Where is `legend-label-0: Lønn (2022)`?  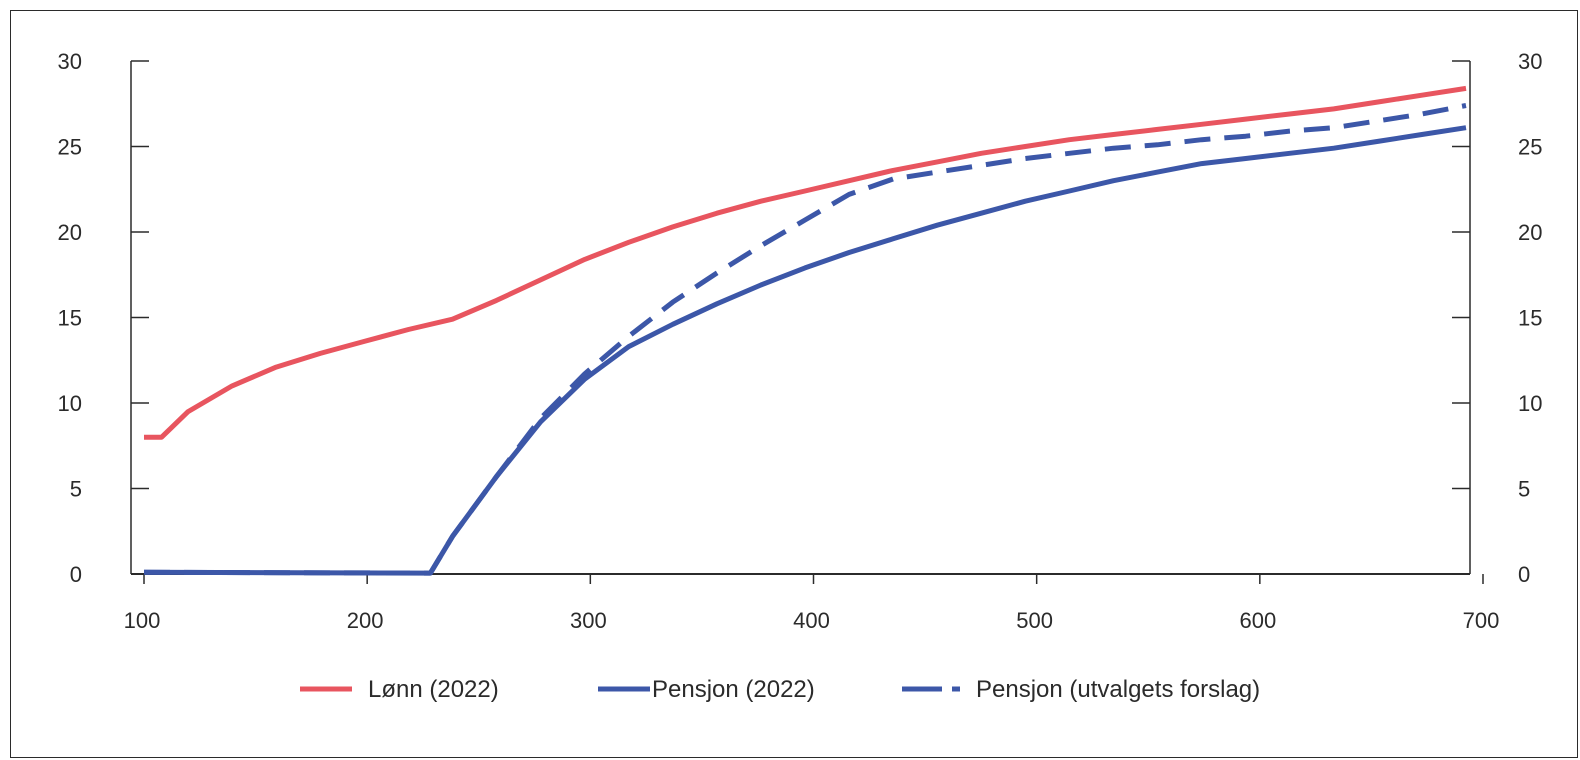
legend-label-0: Lønn (2022) is located at coordinates (433, 689).